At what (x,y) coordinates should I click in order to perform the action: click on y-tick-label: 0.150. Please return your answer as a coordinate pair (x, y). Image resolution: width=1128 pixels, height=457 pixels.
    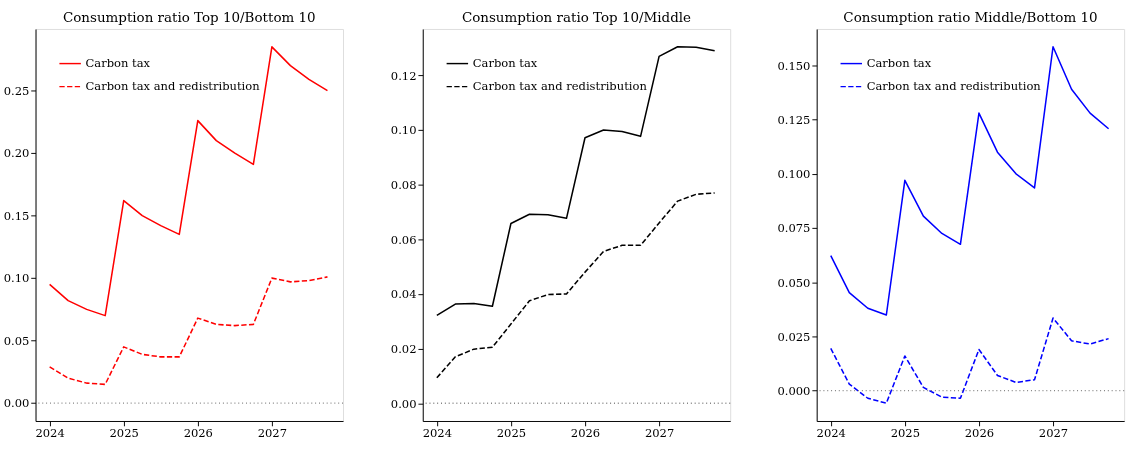
    Looking at the image, I should click on (794, 65).